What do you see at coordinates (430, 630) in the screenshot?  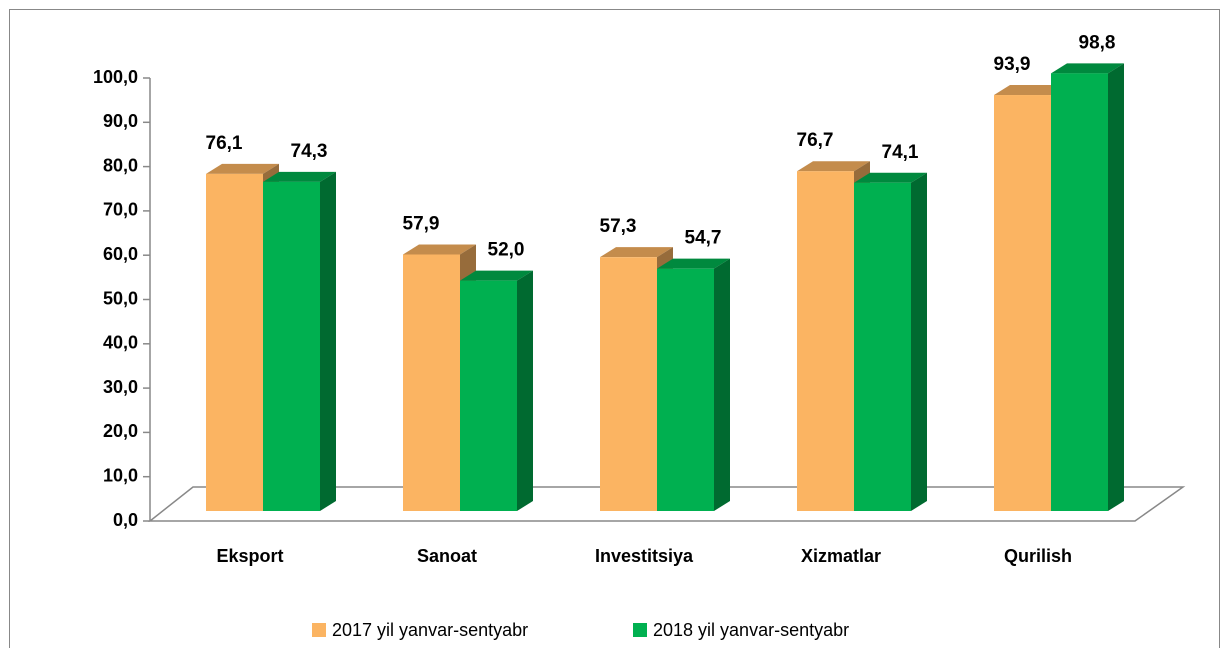 I see `legend-label: 2017 yil yanvar-sentyabr` at bounding box center [430, 630].